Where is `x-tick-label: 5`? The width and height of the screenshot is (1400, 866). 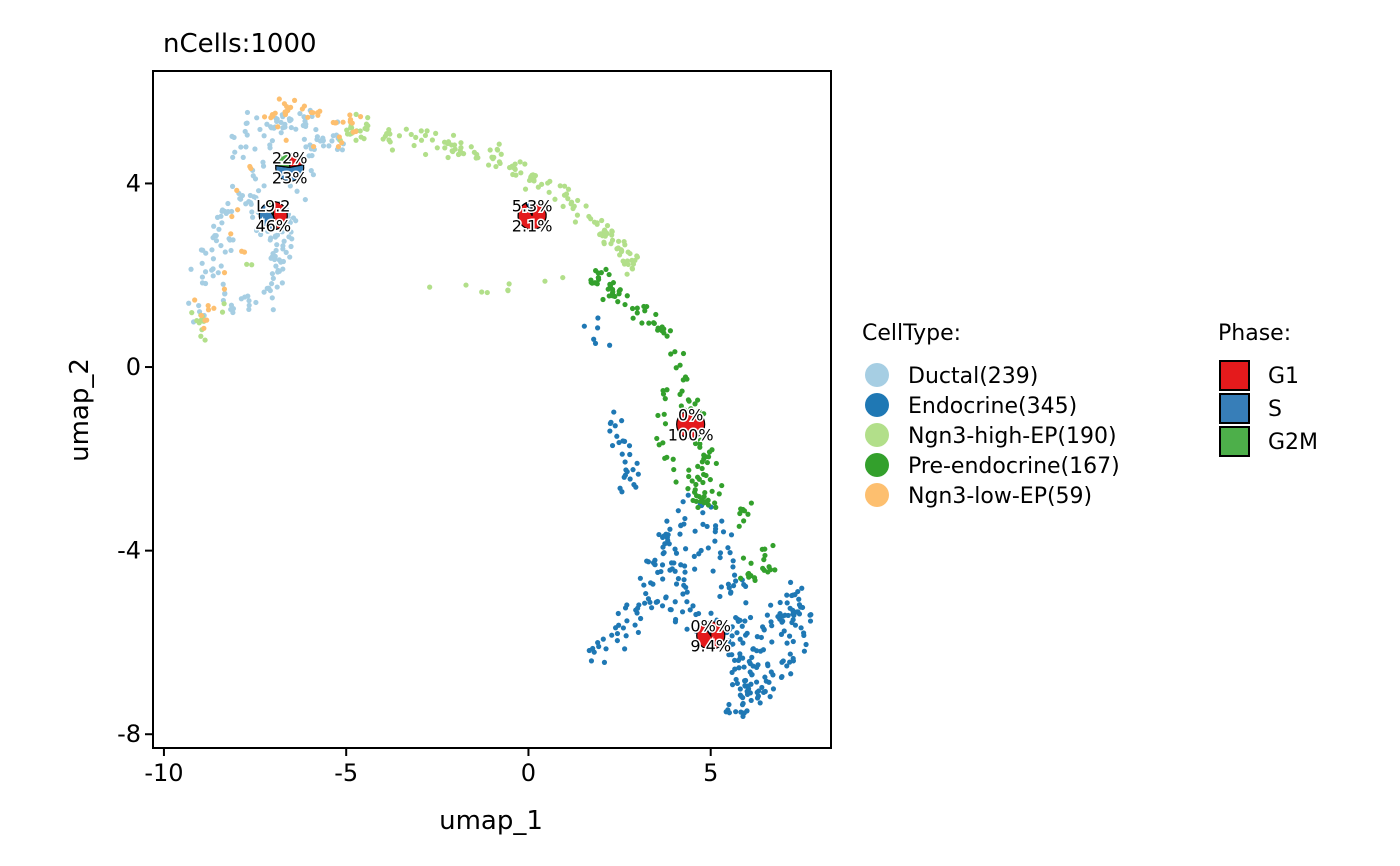 x-tick-label: 5 is located at coordinates (710, 773).